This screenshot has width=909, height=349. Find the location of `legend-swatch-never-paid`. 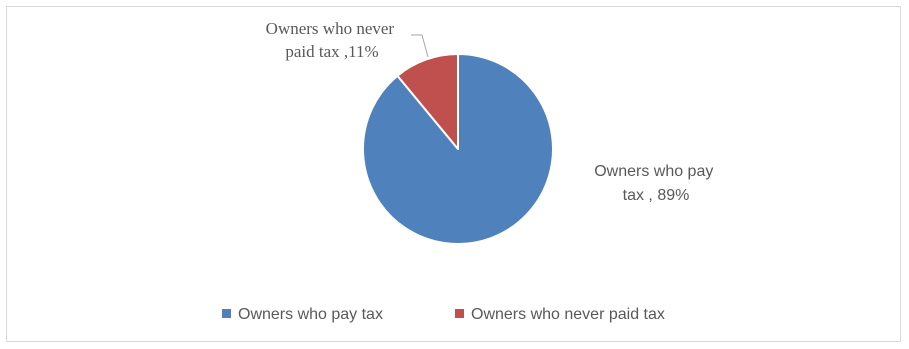

legend-swatch-never-paid is located at coordinates (459, 313).